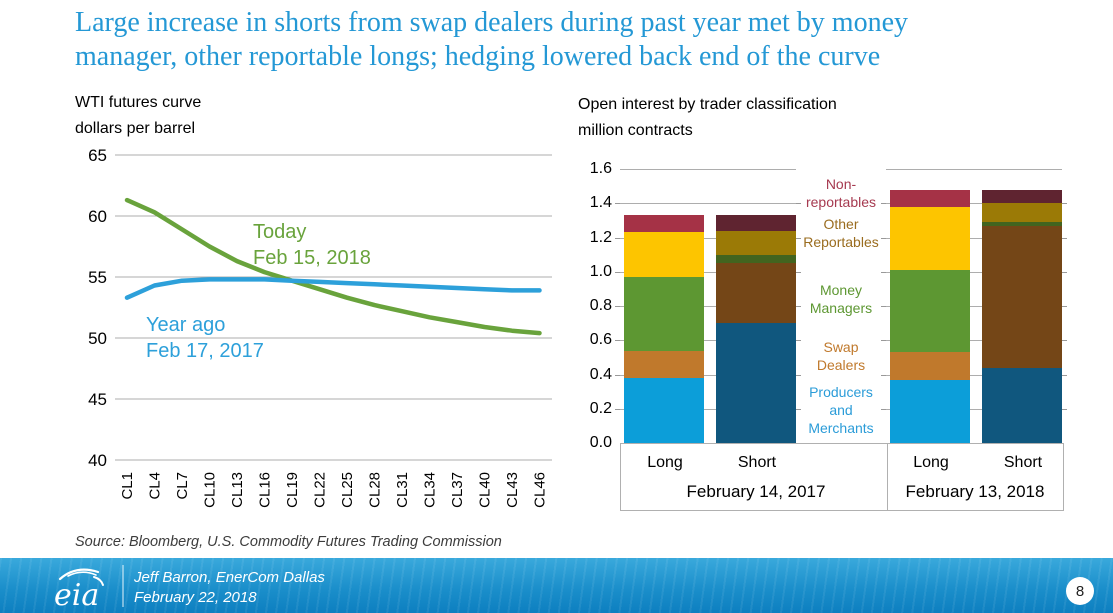 The width and height of the screenshot is (1113, 613). Describe the element at coordinates (1080, 591) in the screenshot. I see `page-number-badge: 8` at that location.